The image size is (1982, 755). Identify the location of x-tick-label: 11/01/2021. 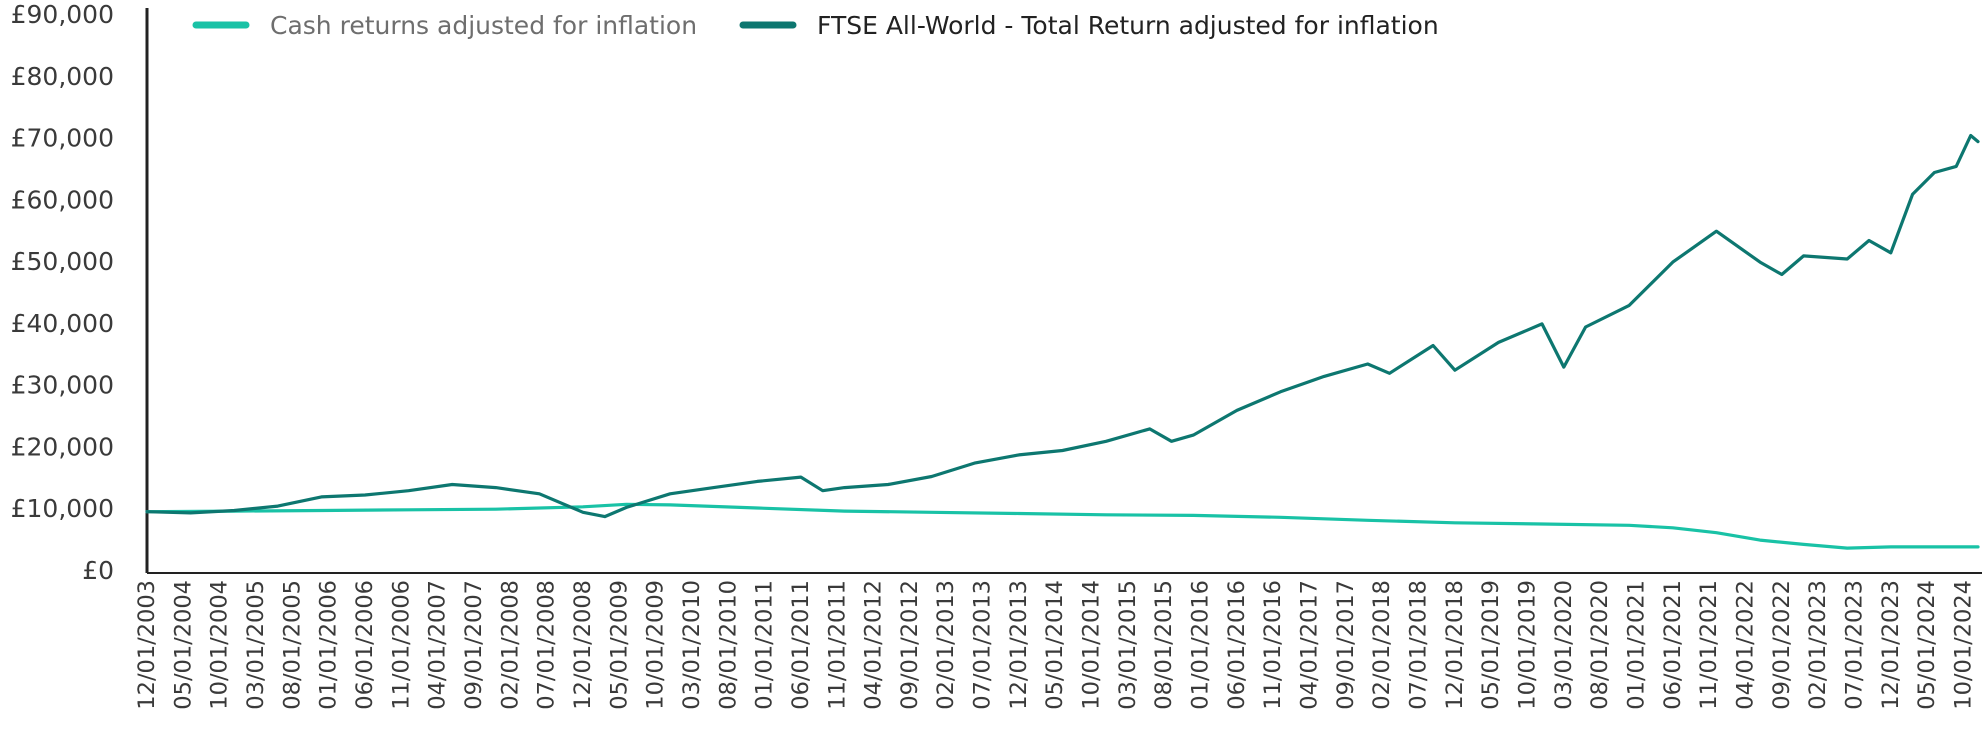
(1709, 645).